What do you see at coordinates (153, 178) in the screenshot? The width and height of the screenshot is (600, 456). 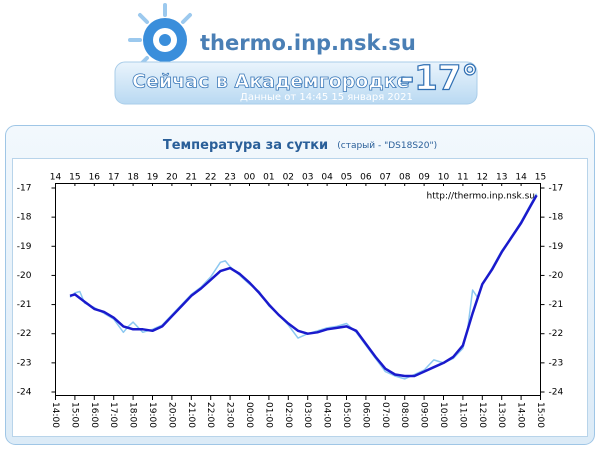 I see `x-tick-top-label: 19` at bounding box center [153, 178].